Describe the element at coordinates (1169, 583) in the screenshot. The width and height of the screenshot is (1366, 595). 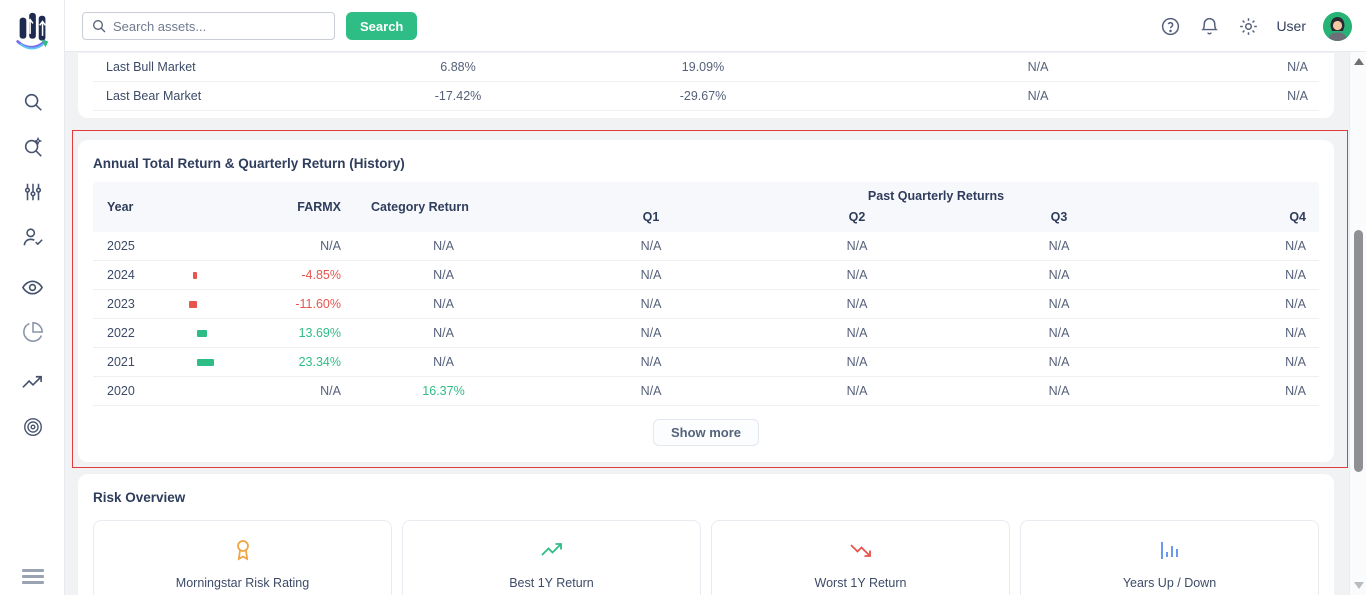
I see `risk-card-label: Years Up / Down` at that location.